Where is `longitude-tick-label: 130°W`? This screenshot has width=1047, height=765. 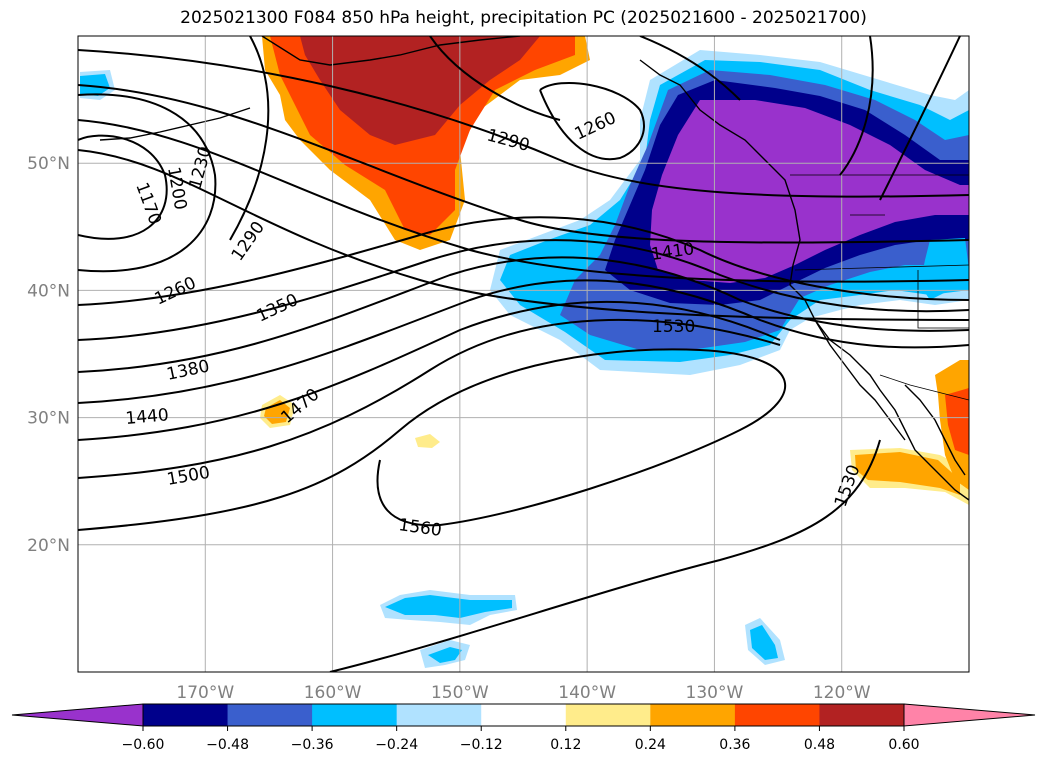
longitude-tick-label: 130°W is located at coordinates (715, 693).